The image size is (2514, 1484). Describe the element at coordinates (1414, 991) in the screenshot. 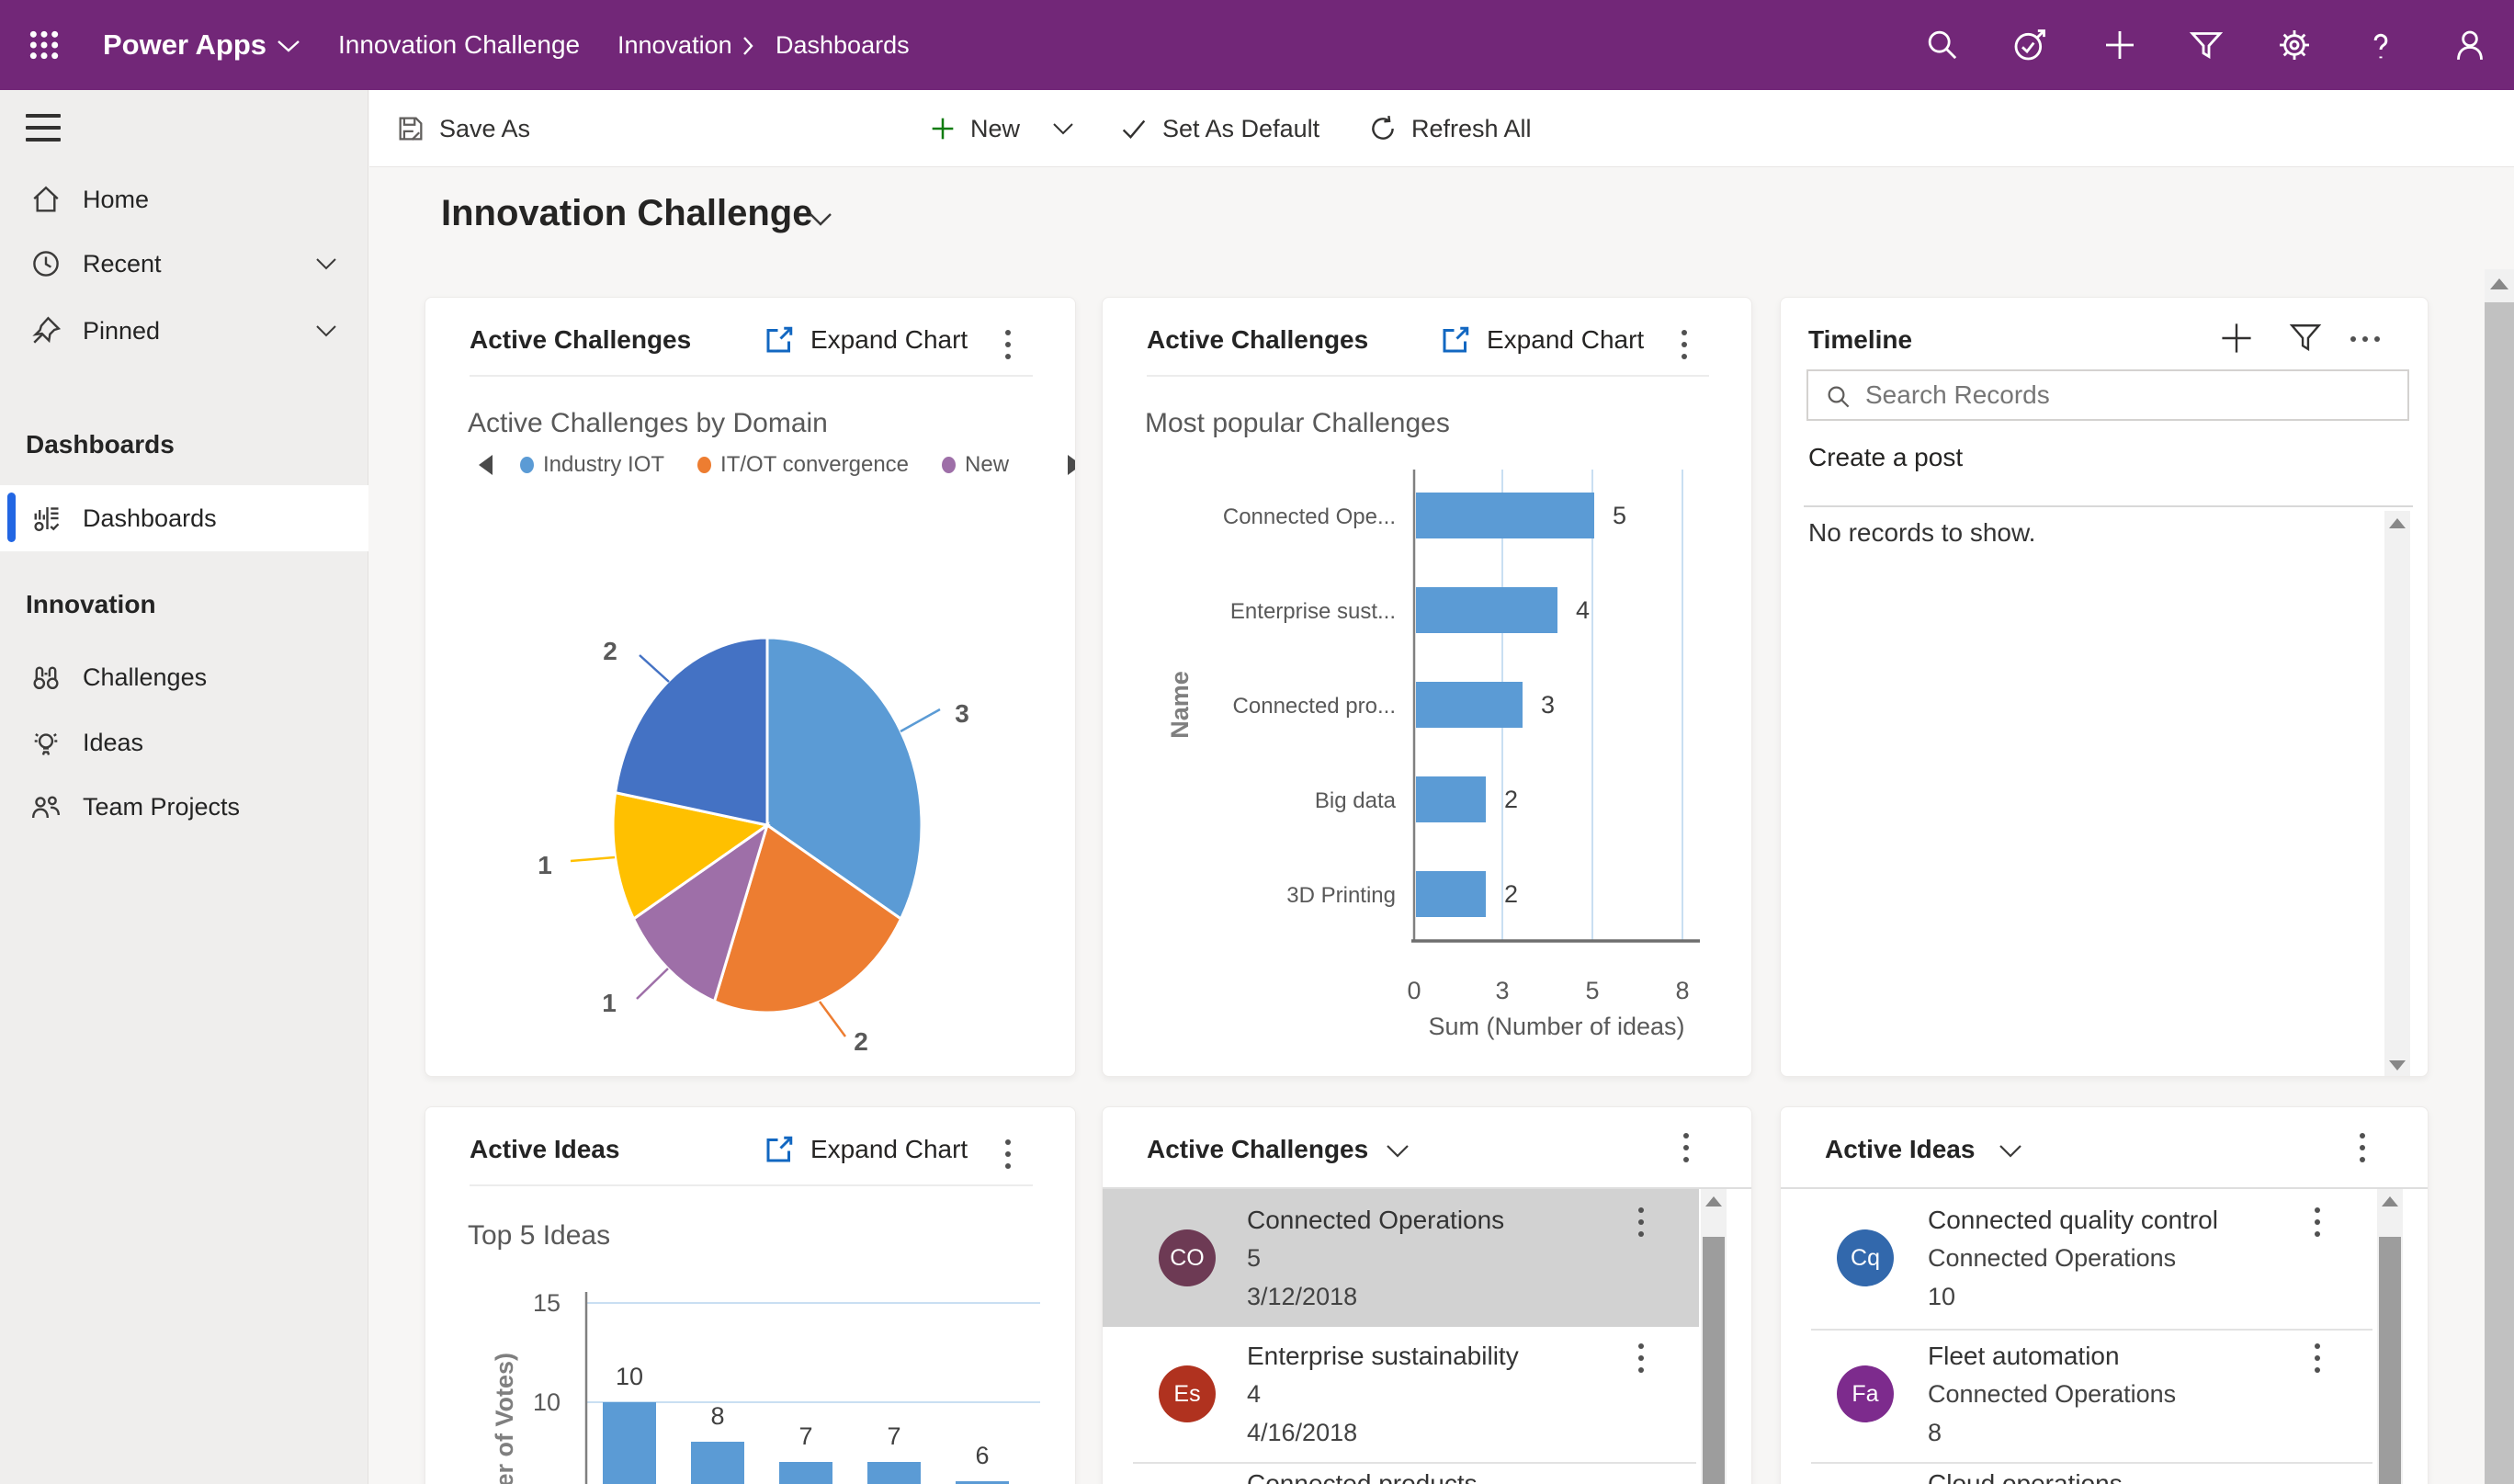

I see `x-axis-tick: 0` at that location.